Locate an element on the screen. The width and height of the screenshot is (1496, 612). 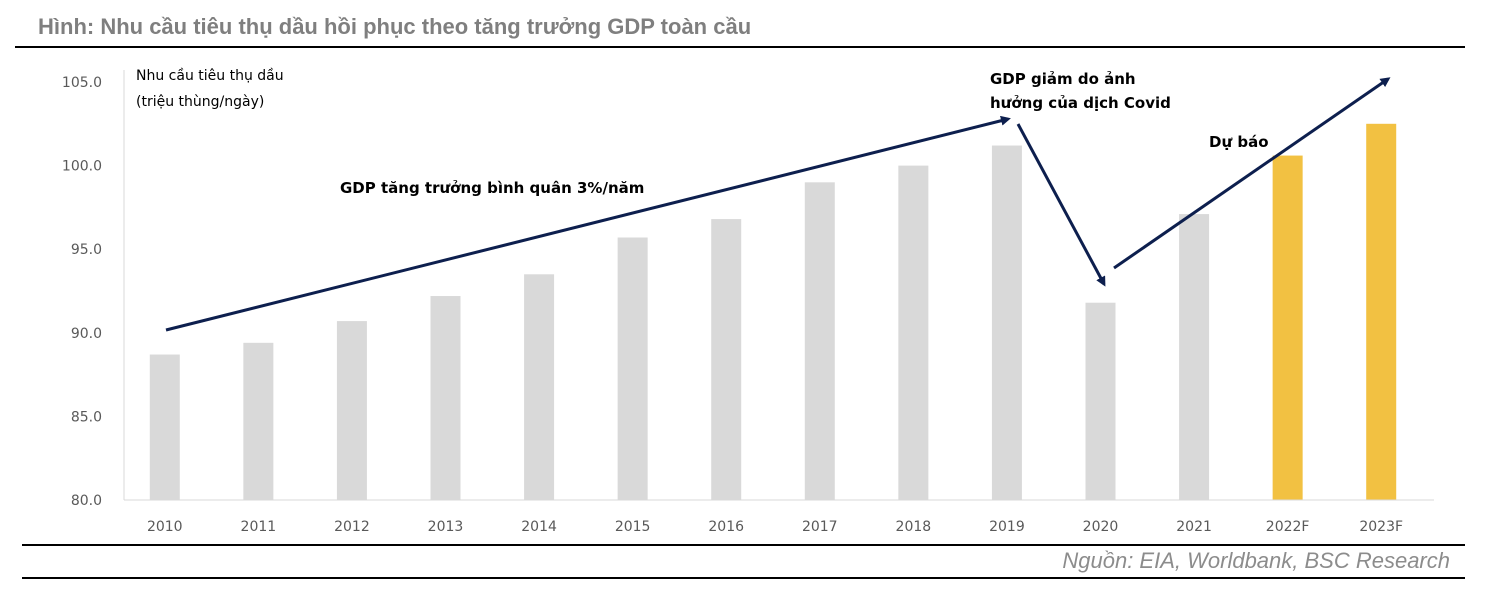
y-axis-label-line1: Nhu cầu tiêu thụ dầu is located at coordinates (210, 76).